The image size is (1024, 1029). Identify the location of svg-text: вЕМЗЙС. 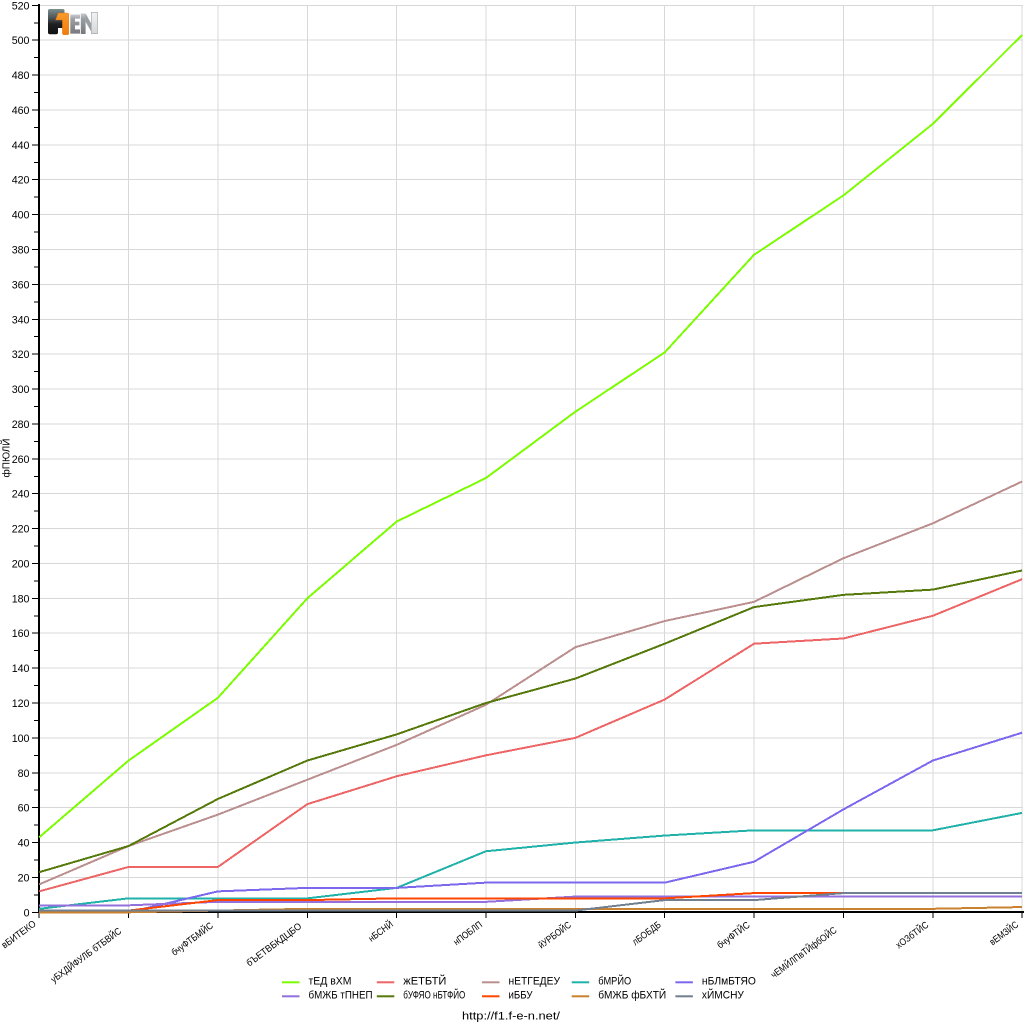
(1004, 933).